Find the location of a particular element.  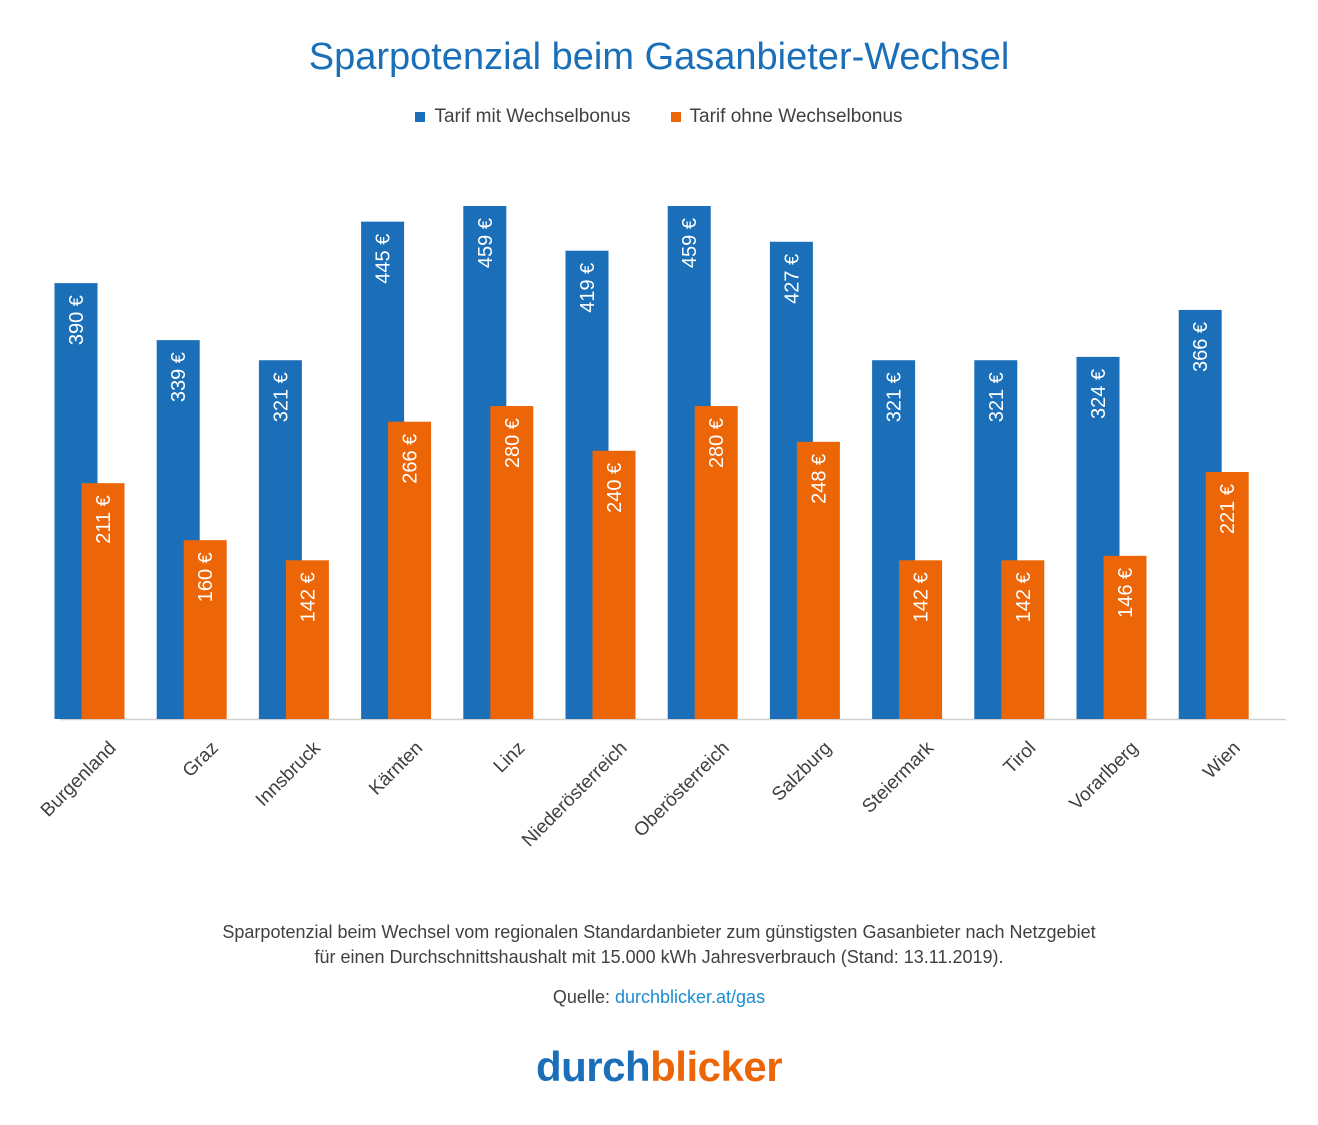

data-label-without-bonus-11: 221 € is located at coordinates (1228, 509).